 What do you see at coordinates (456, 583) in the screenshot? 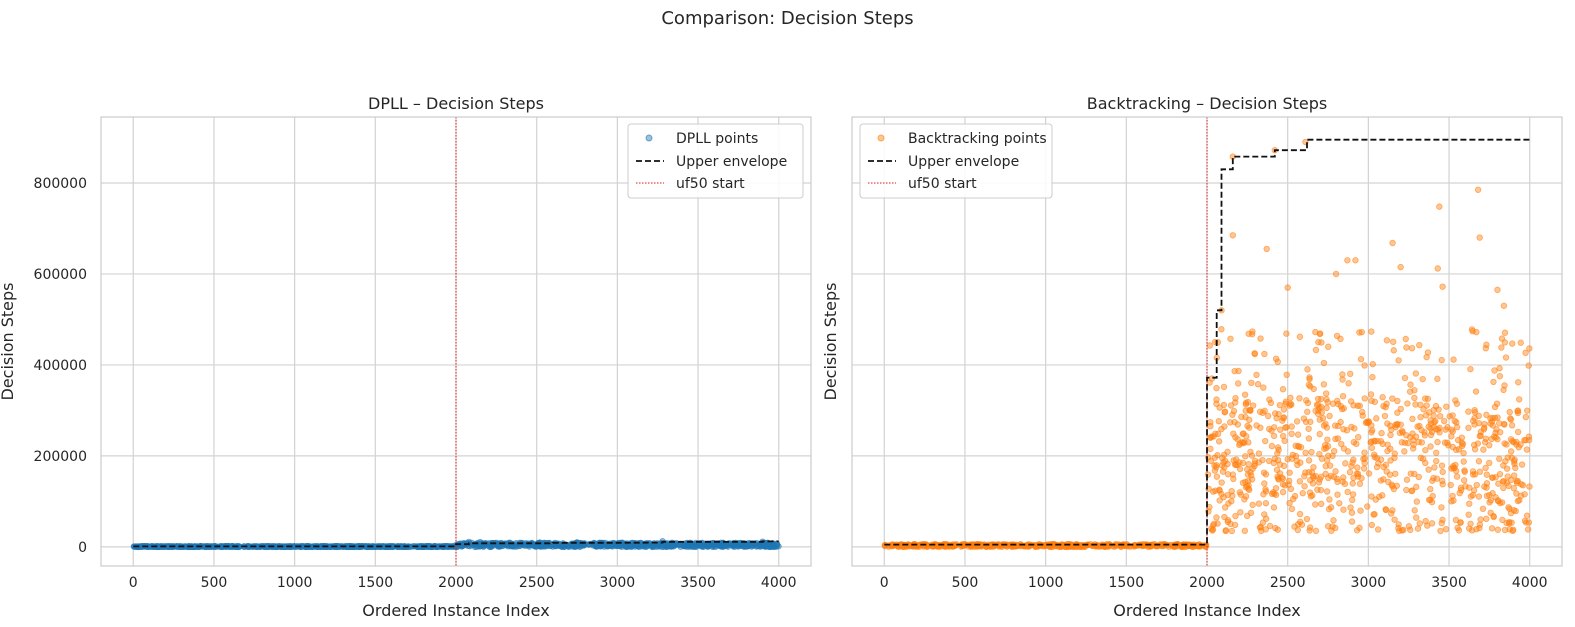
I see `x-tick-label: 2000` at bounding box center [456, 583].